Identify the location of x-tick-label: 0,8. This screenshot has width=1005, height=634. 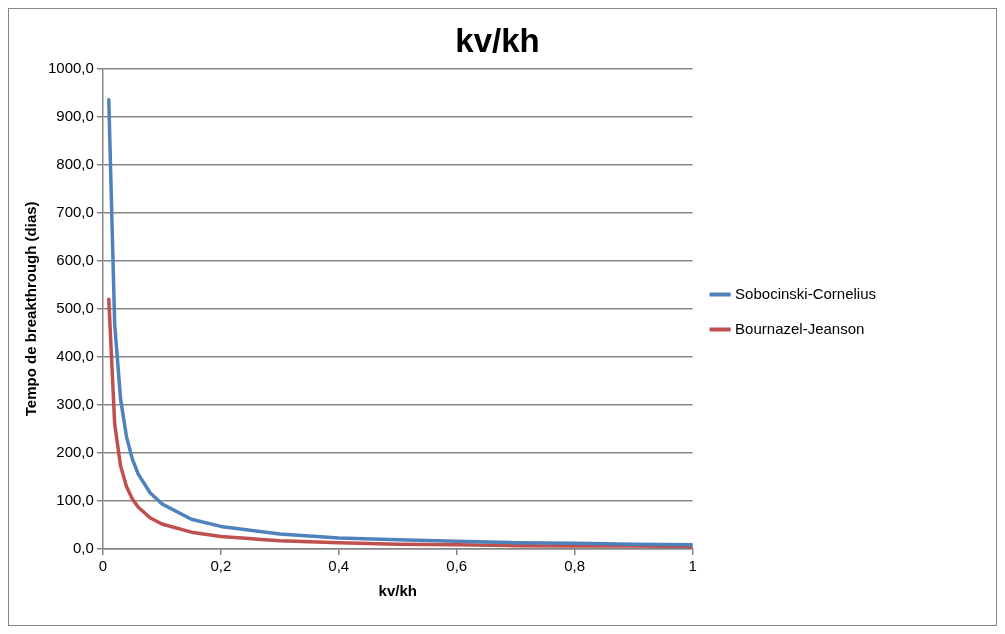
(575, 566).